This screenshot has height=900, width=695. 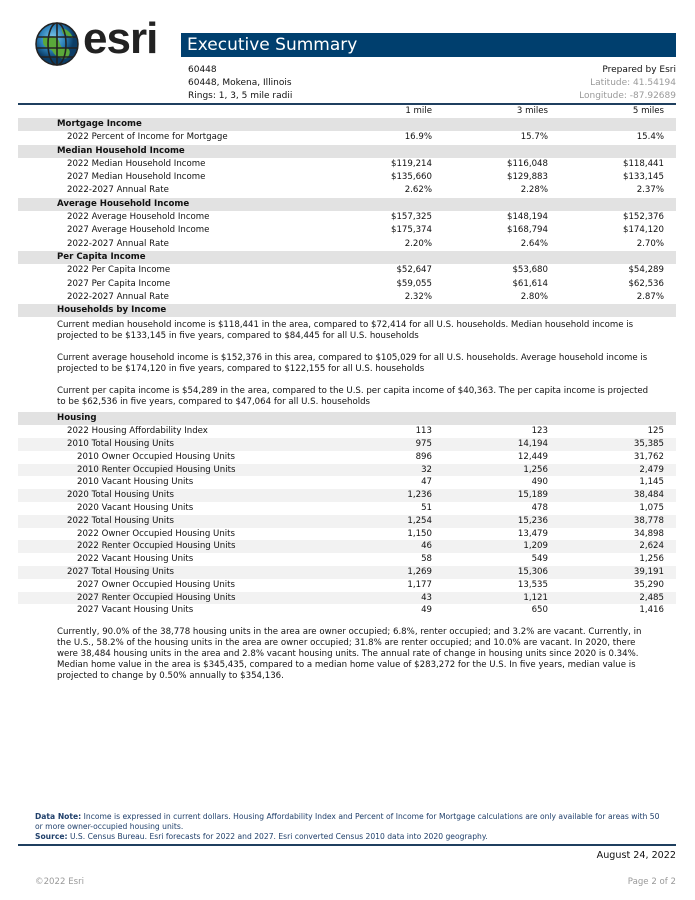 What do you see at coordinates (347, 559) in the screenshot?
I see `table-row: 2022 Vacant Housing Units 58 549 1,256` at bounding box center [347, 559].